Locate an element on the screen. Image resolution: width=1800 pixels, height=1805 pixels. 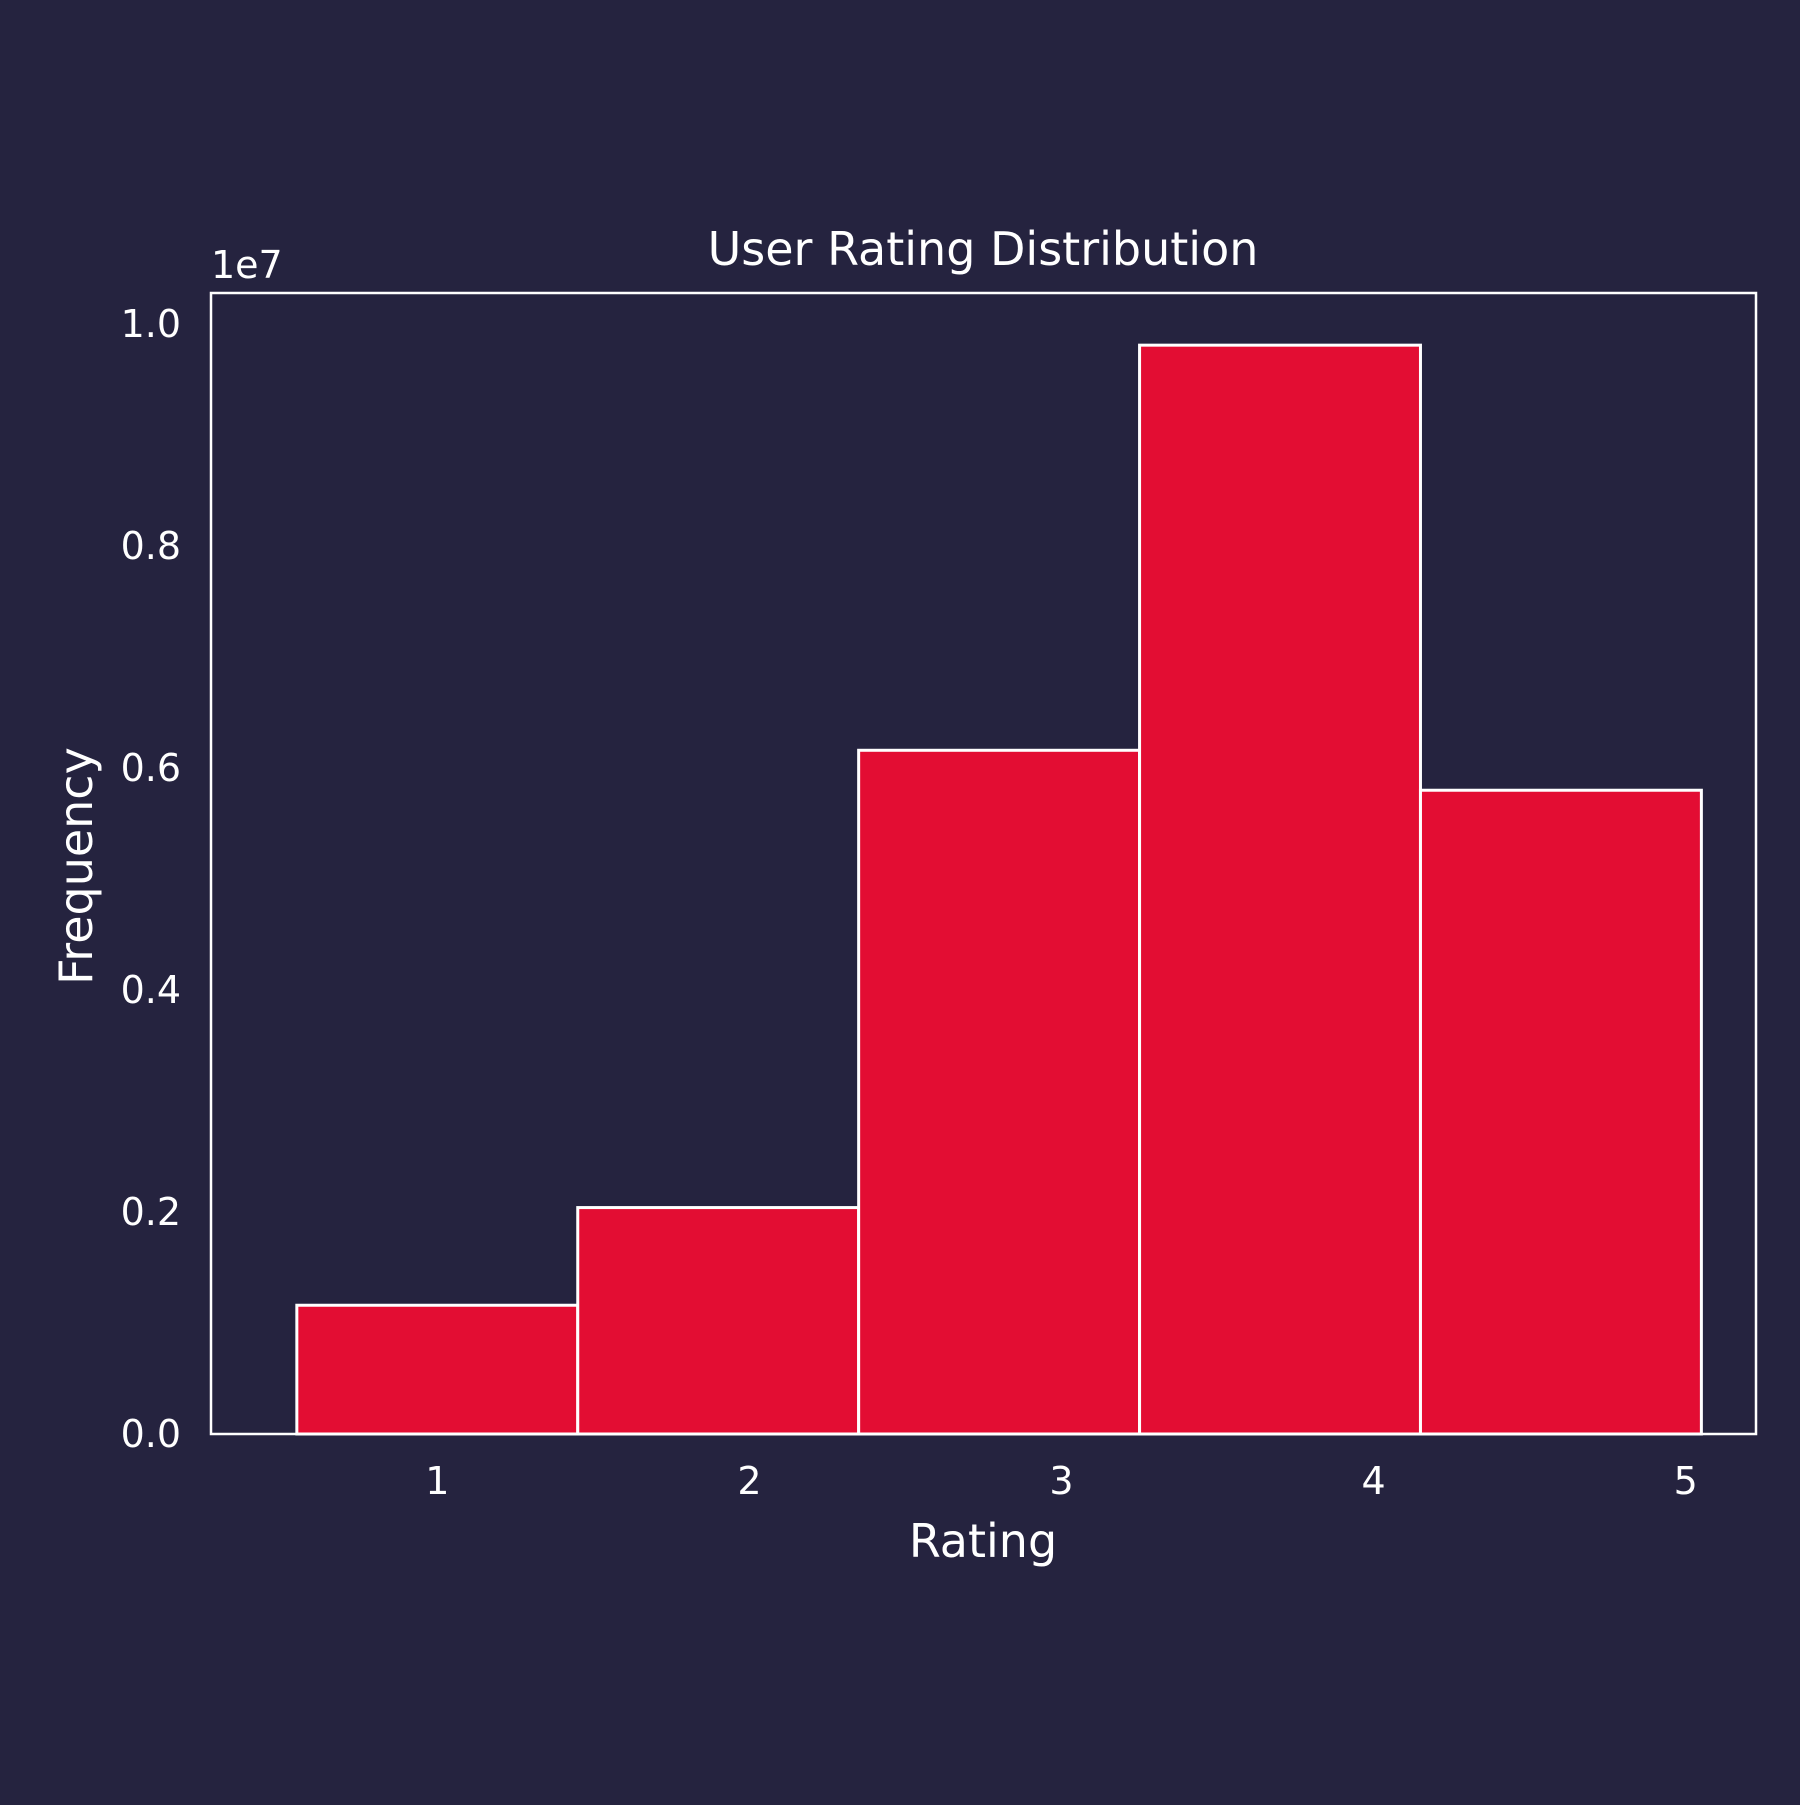
x-tick-label: 3 is located at coordinates (1061, 1481).